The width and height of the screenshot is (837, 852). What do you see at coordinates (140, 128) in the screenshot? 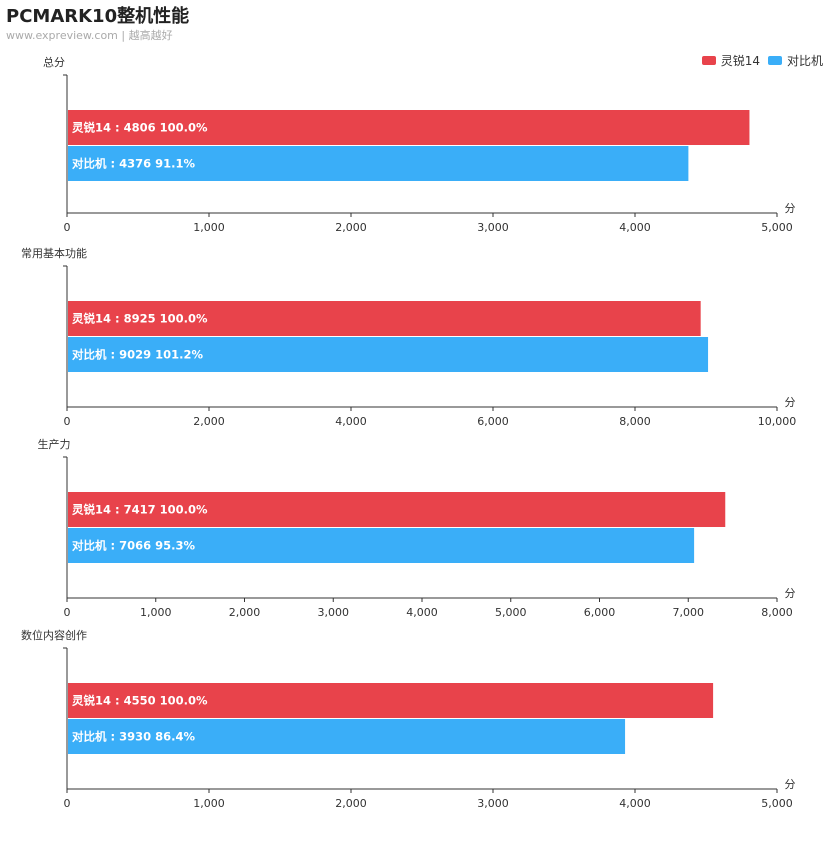
I see `bar-label: 灵锐14 : 4806 100.0%` at bounding box center [140, 128].